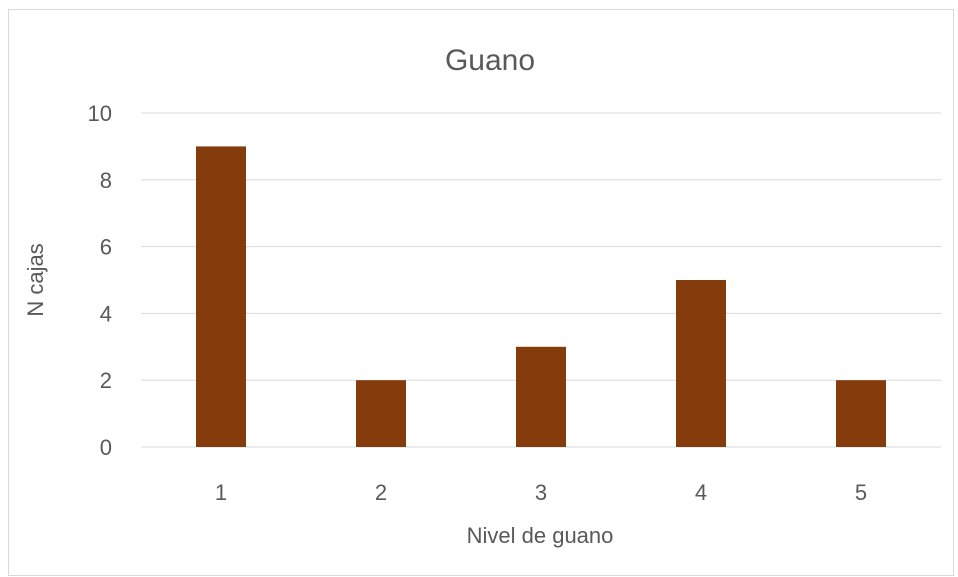  Describe the element at coordinates (106, 247) in the screenshot. I see `y-tick-label: 6` at that location.